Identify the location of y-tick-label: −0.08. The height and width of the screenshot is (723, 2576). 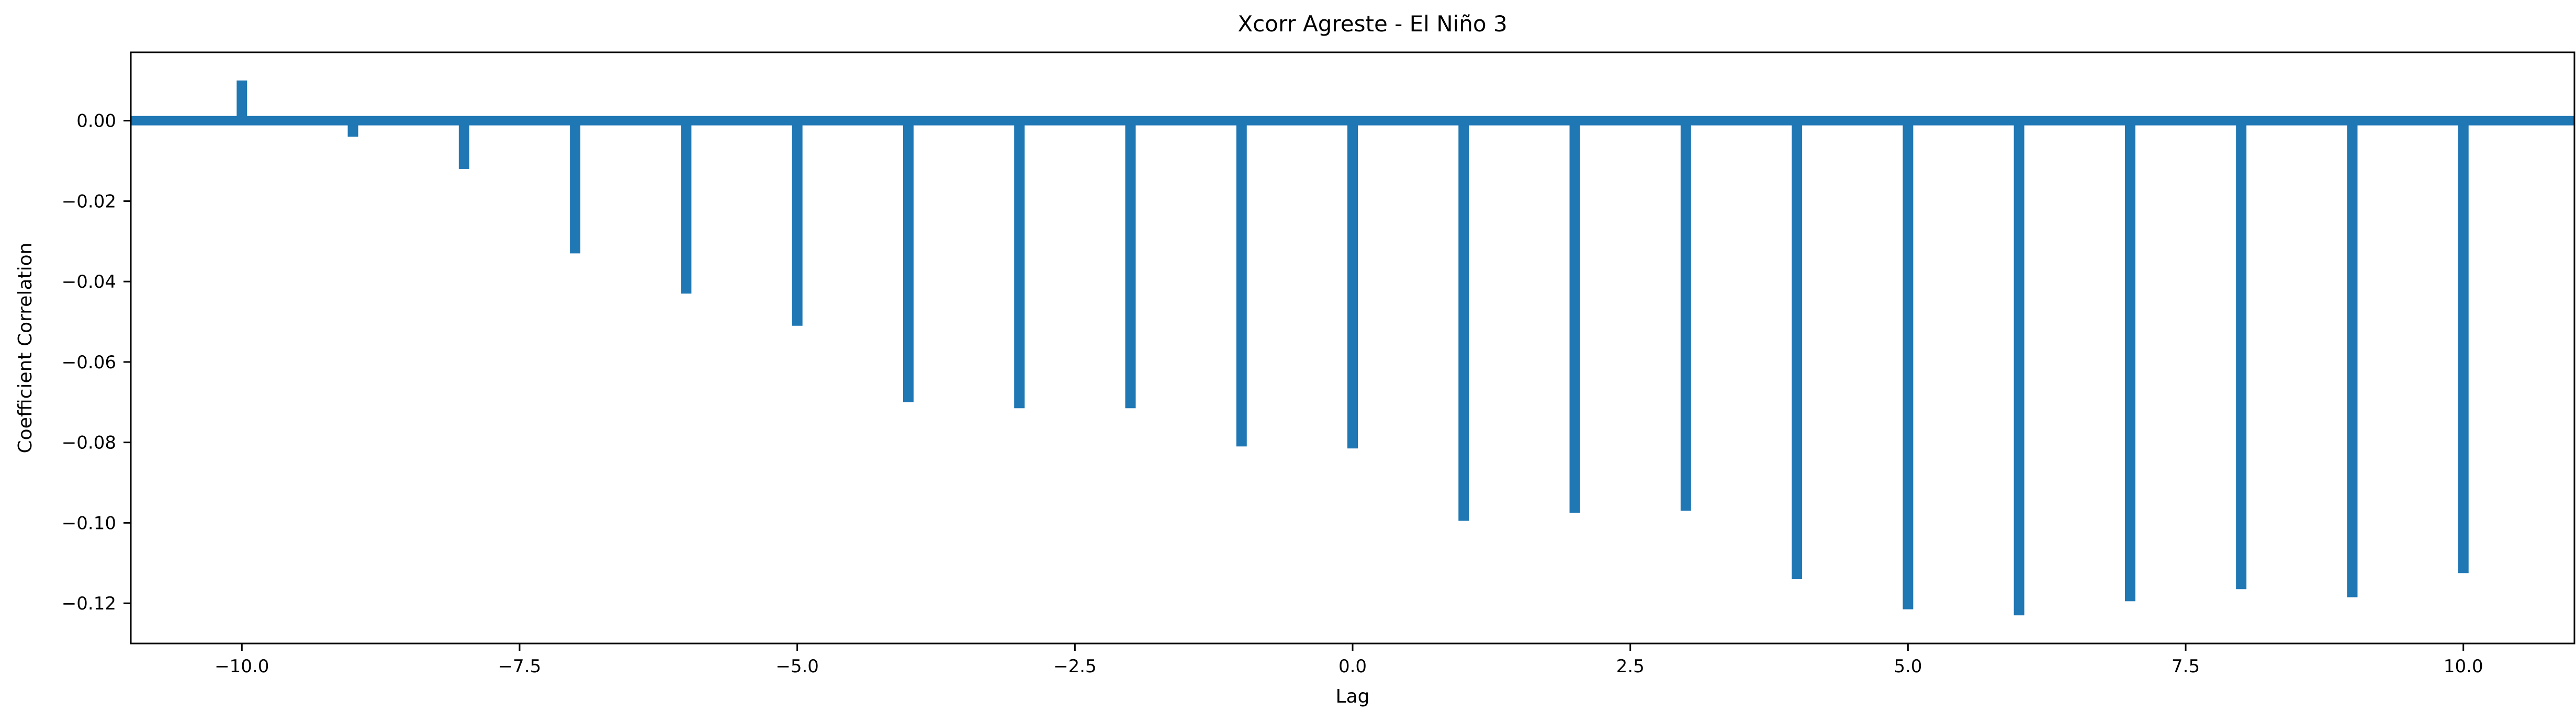
(89, 444).